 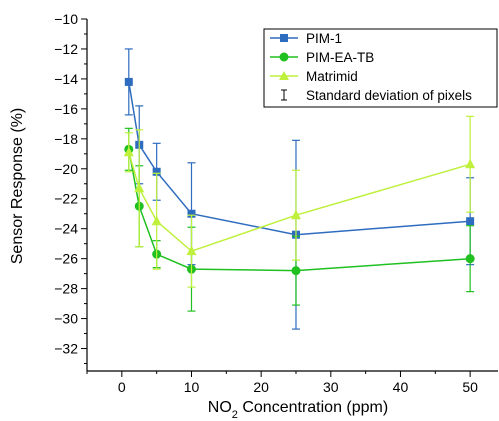 What do you see at coordinates (66, 319) in the screenshot?
I see `y-tick-label: −30` at bounding box center [66, 319].